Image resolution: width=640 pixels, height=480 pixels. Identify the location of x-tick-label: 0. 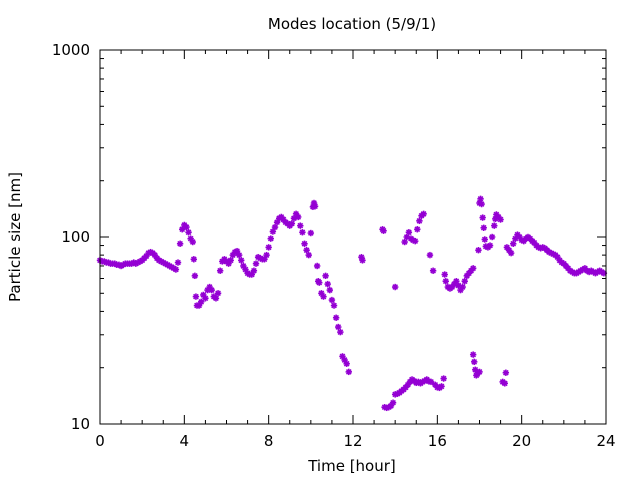
(100, 441).